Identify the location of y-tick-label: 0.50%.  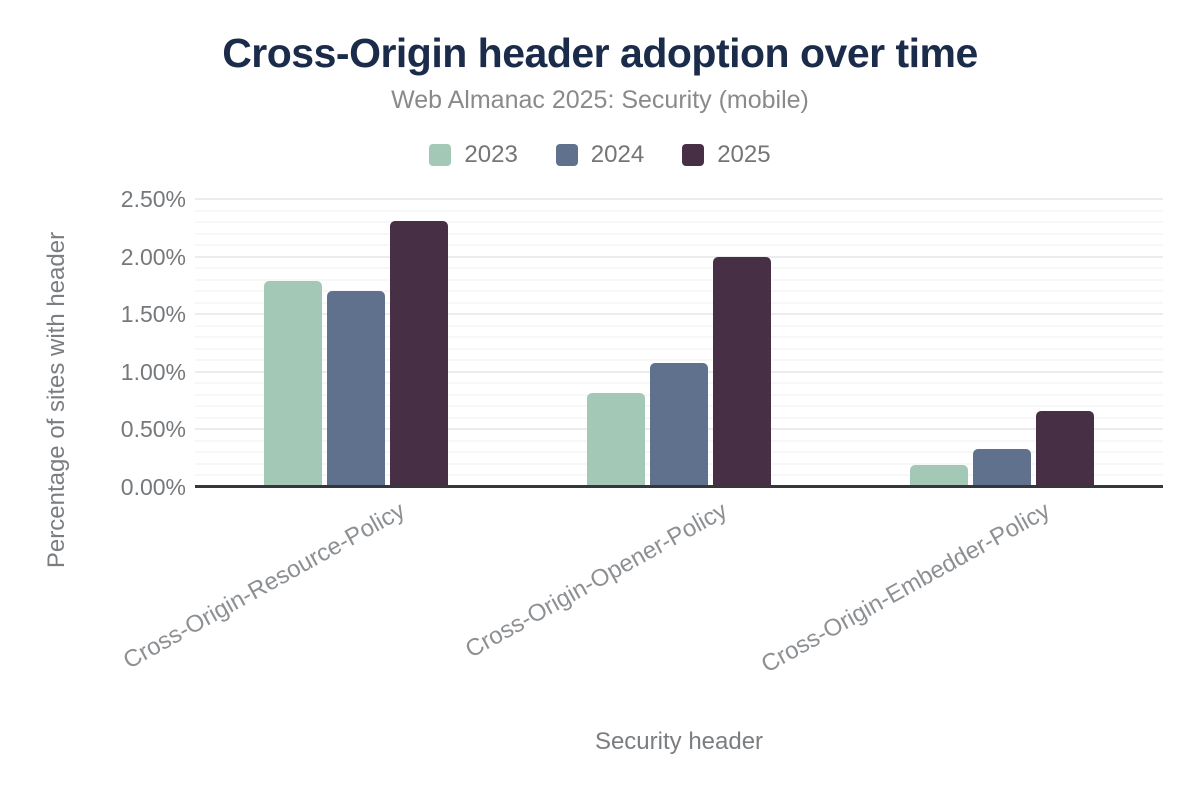
(153, 429).